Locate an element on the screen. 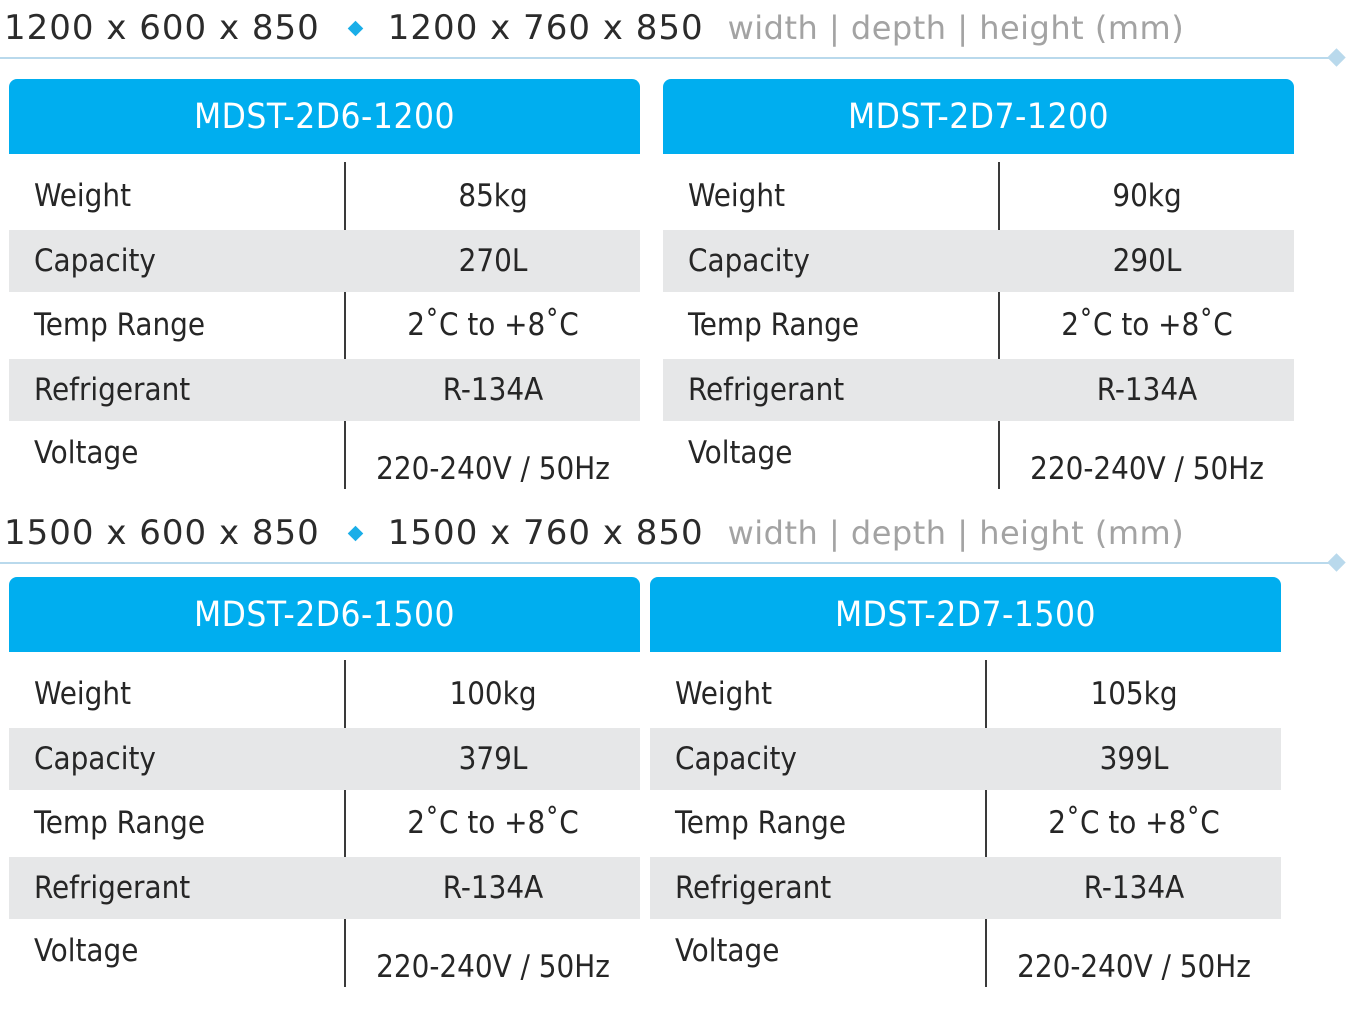  dimension-option-b: 1500 x 760 x 850 is located at coordinates (545, 533).